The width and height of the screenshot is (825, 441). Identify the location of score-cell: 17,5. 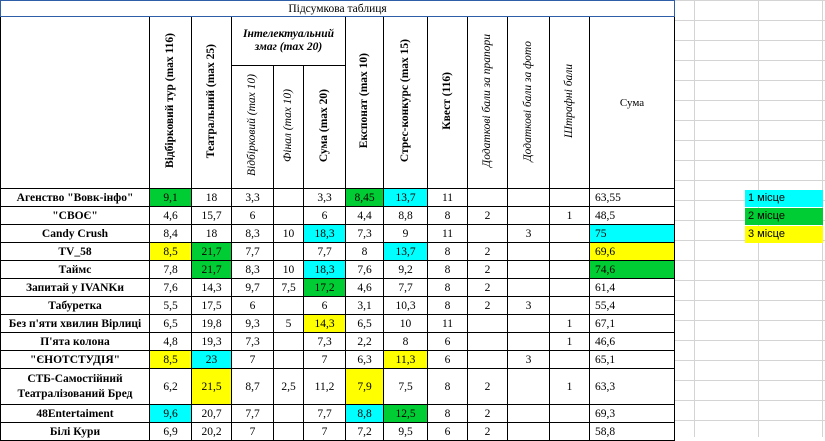
(211, 305).